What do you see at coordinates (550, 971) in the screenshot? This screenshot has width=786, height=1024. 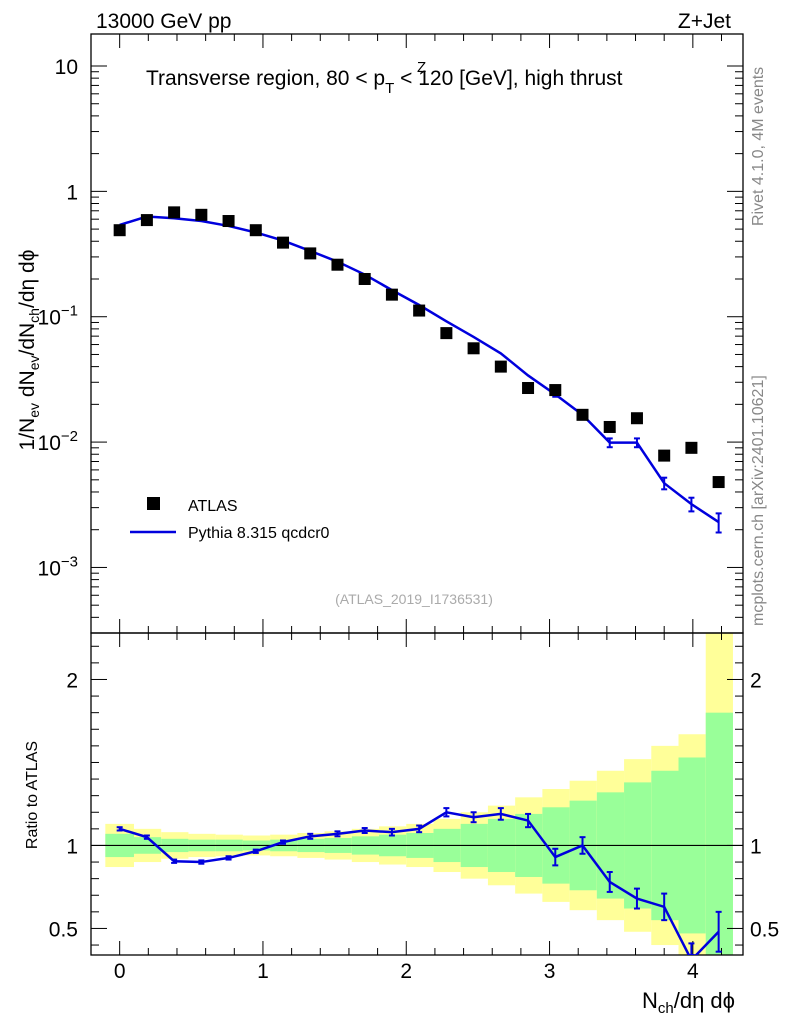 I see `x-tick-label: 3` at bounding box center [550, 971].